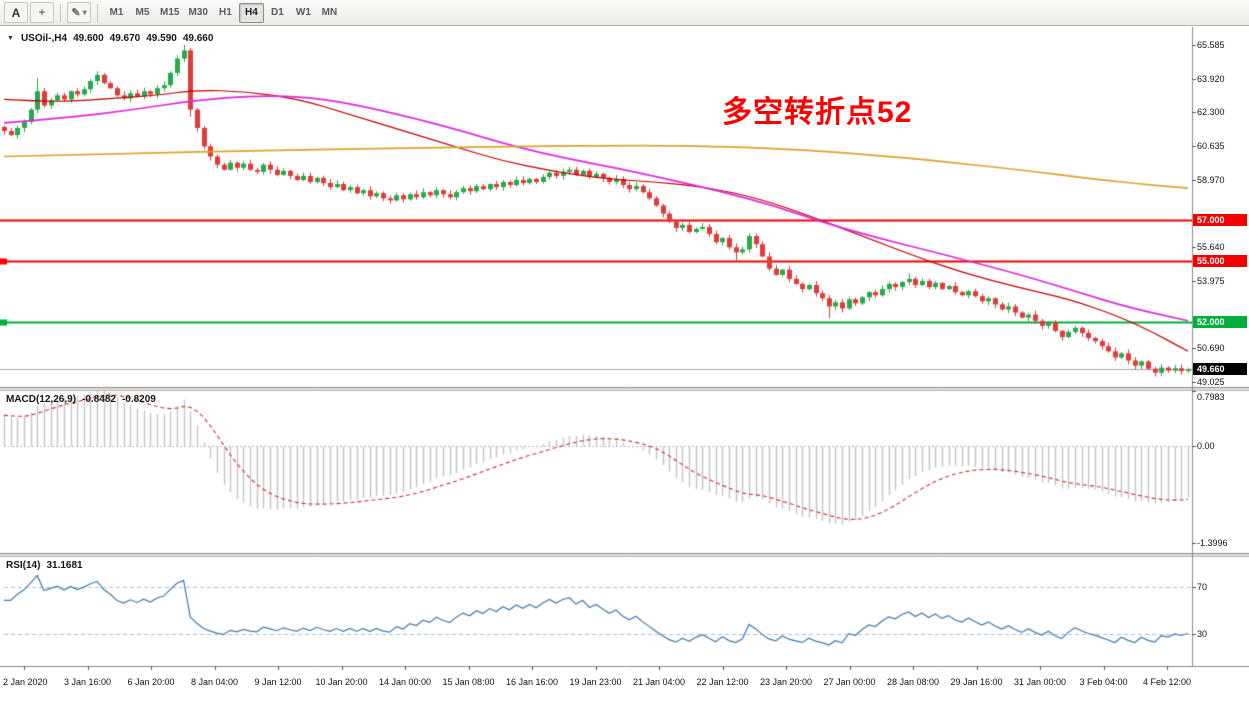 The height and width of the screenshot is (701, 1249). What do you see at coordinates (44, 565) in the screenshot?
I see `rsi-header: RSI(14) 31.1681` at bounding box center [44, 565].